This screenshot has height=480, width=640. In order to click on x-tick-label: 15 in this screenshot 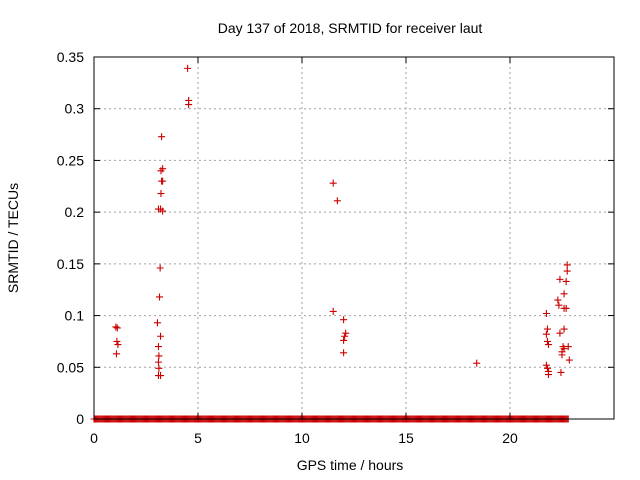, I will do `click(406, 438)`.